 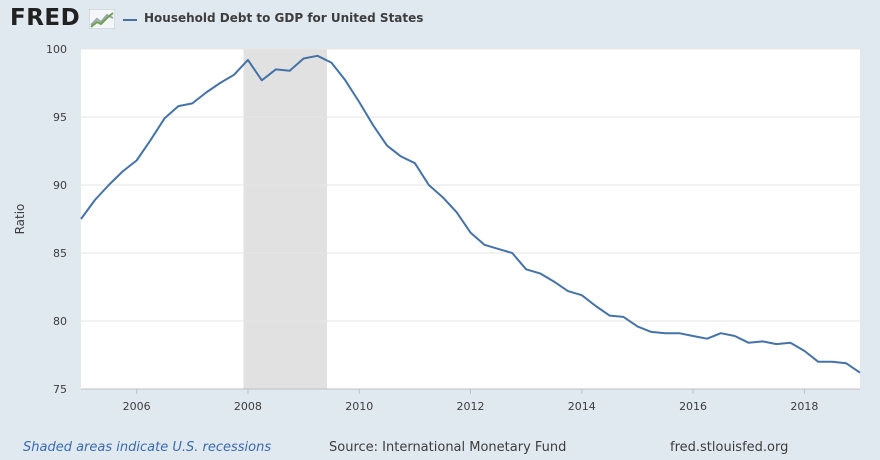 What do you see at coordinates (20, 219) in the screenshot?
I see `y-axis-label: Ratio` at bounding box center [20, 219].